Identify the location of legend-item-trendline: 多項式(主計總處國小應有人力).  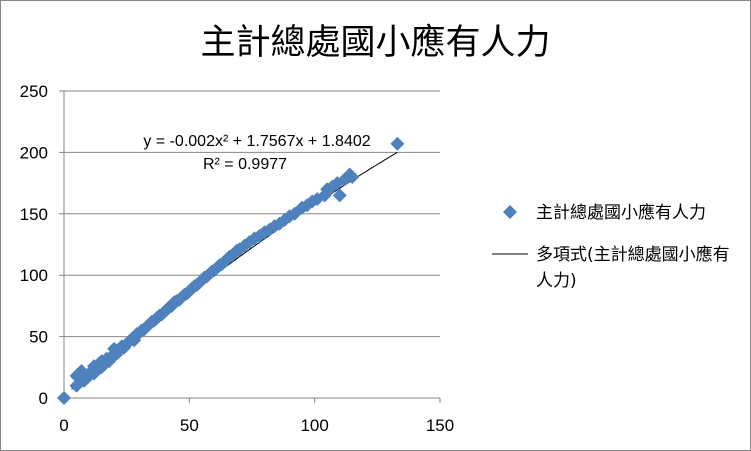
(614, 268).